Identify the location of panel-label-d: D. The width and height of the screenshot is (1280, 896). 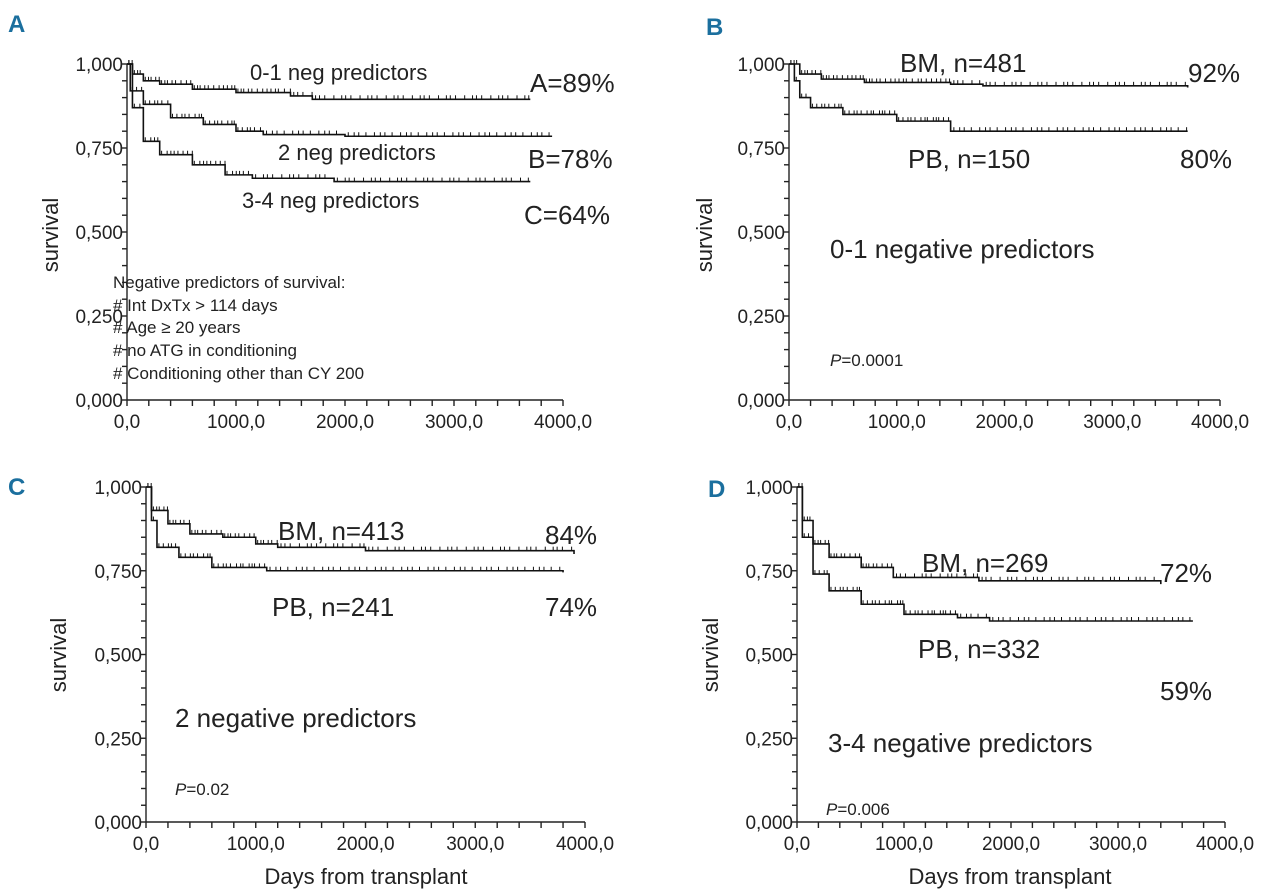
(716, 489).